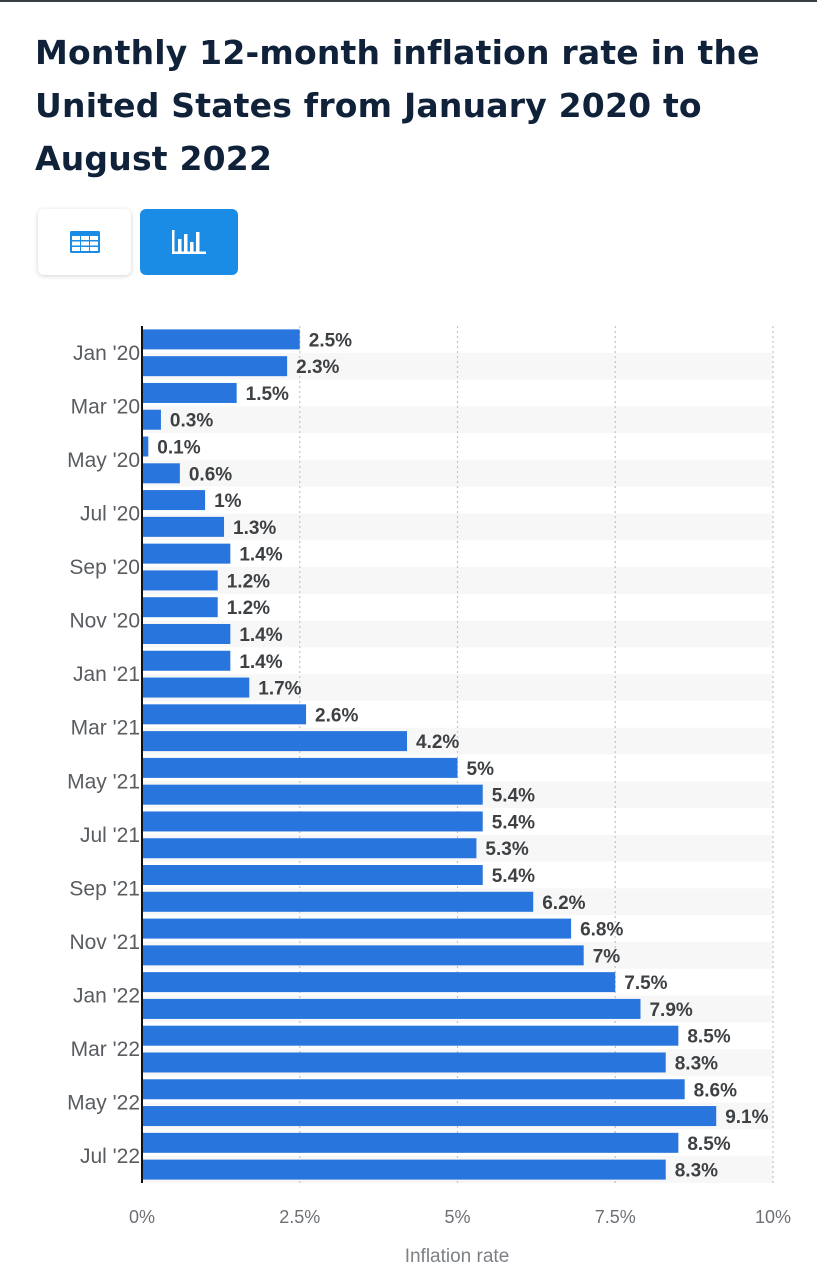 The width and height of the screenshot is (817, 1280). Describe the element at coordinates (103, 781) in the screenshot. I see `y-category-label: May '21` at that location.